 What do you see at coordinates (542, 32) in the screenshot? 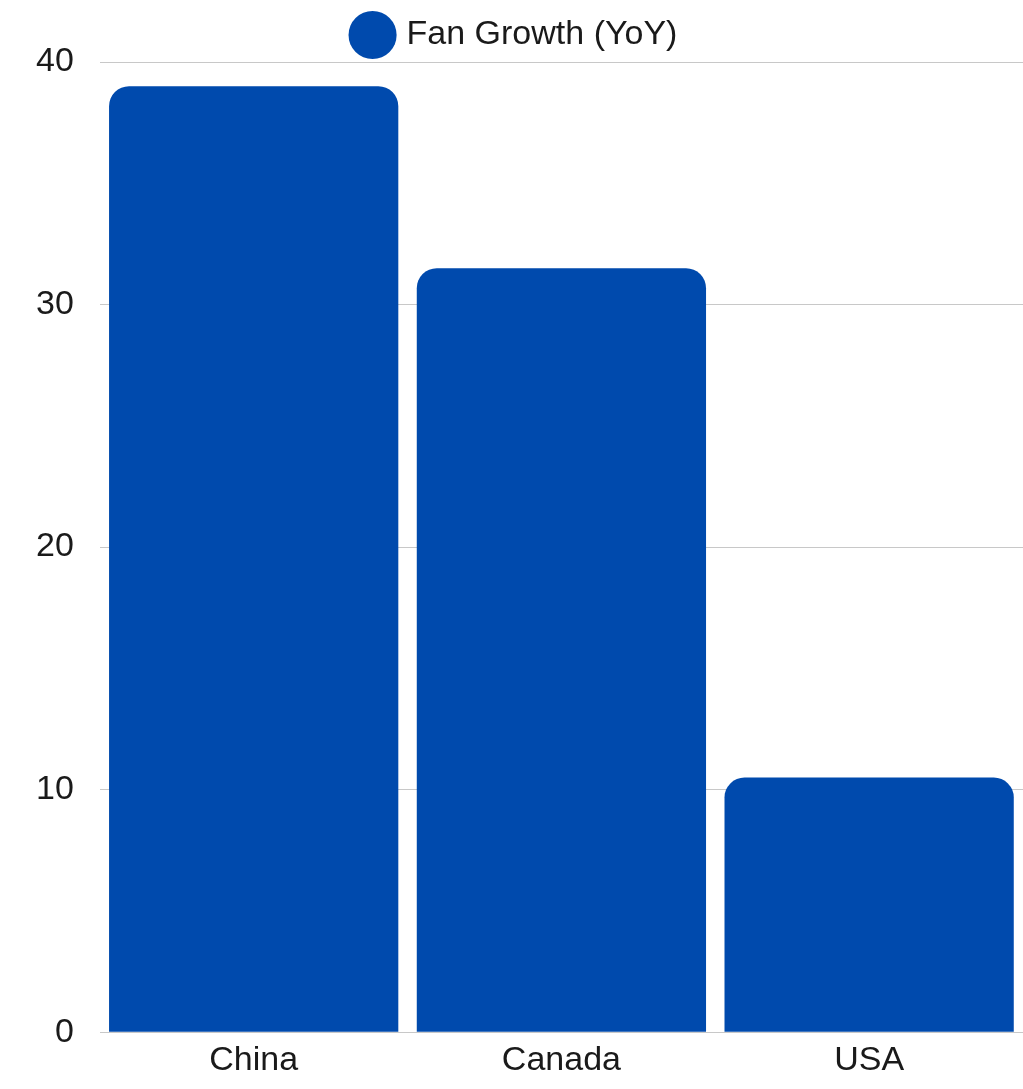
I see `legend-label: Fan Growth (YoY)` at bounding box center [542, 32].